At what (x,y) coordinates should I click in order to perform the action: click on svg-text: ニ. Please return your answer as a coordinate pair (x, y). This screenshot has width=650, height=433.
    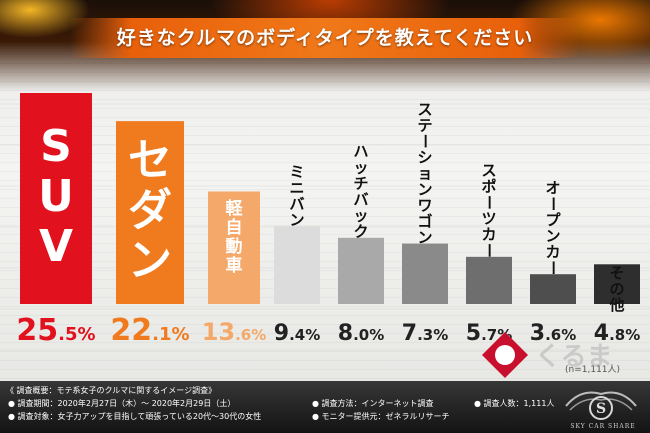
    Looking at the image, I should click on (296, 188).